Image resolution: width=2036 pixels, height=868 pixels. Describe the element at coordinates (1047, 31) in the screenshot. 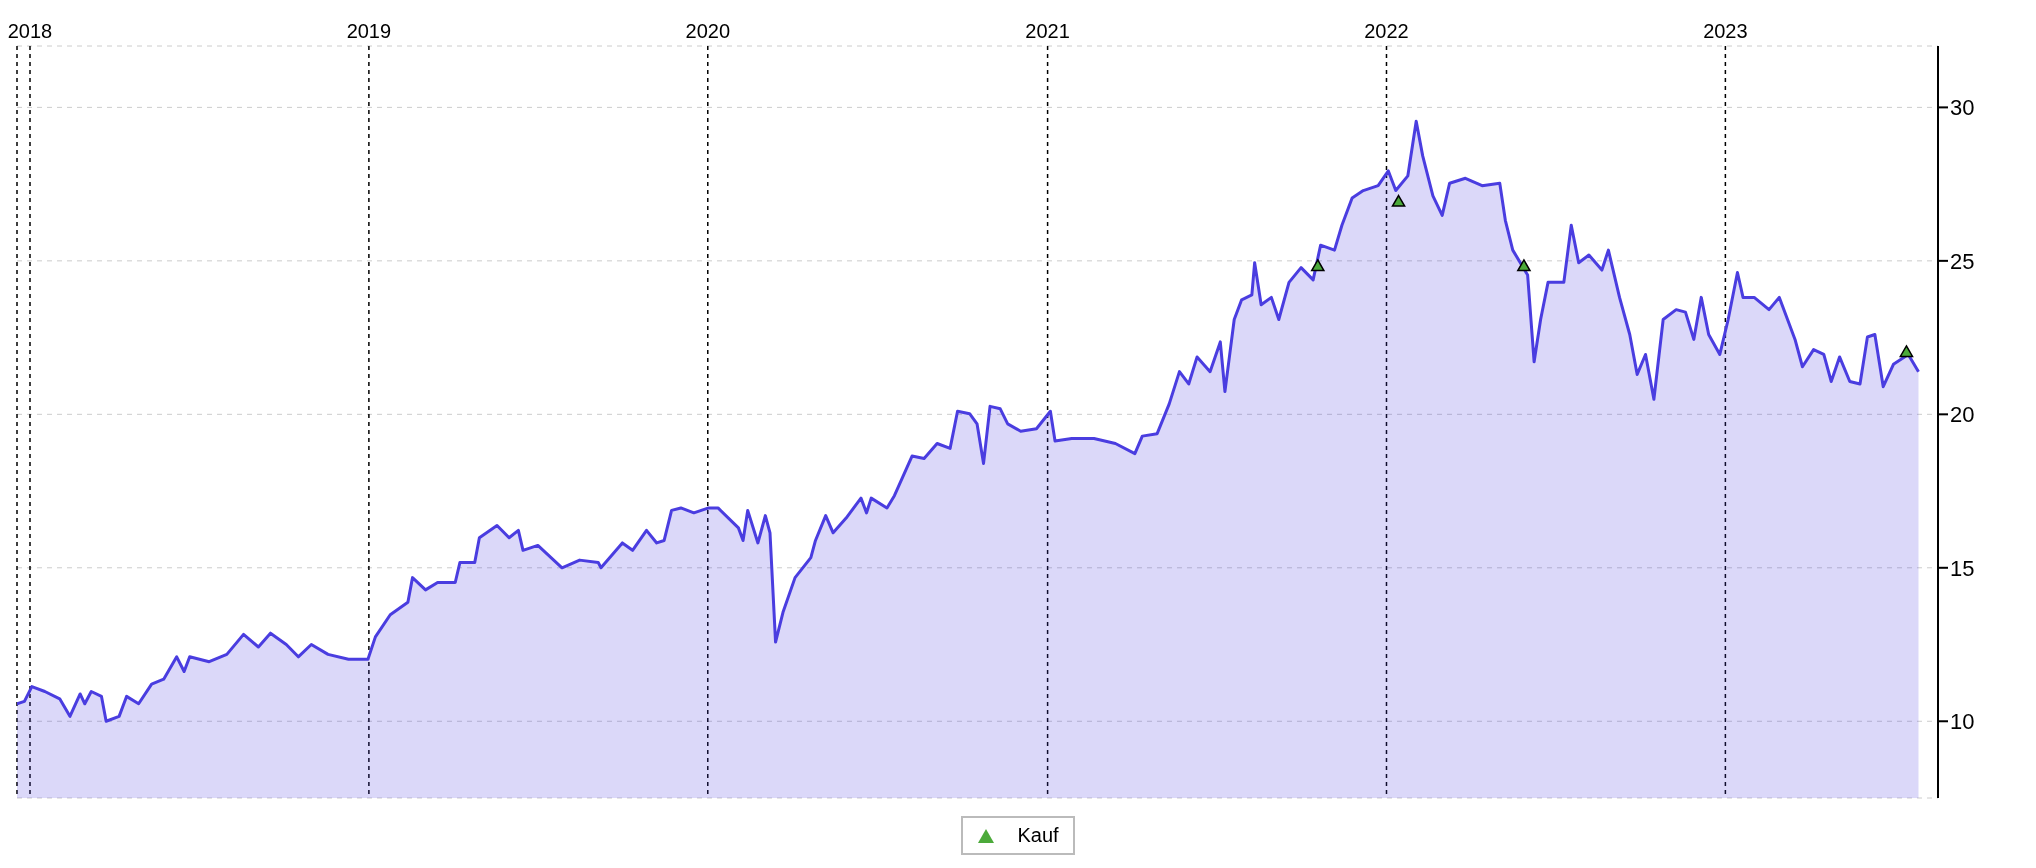

I see `x-tick-label: 2021` at that location.